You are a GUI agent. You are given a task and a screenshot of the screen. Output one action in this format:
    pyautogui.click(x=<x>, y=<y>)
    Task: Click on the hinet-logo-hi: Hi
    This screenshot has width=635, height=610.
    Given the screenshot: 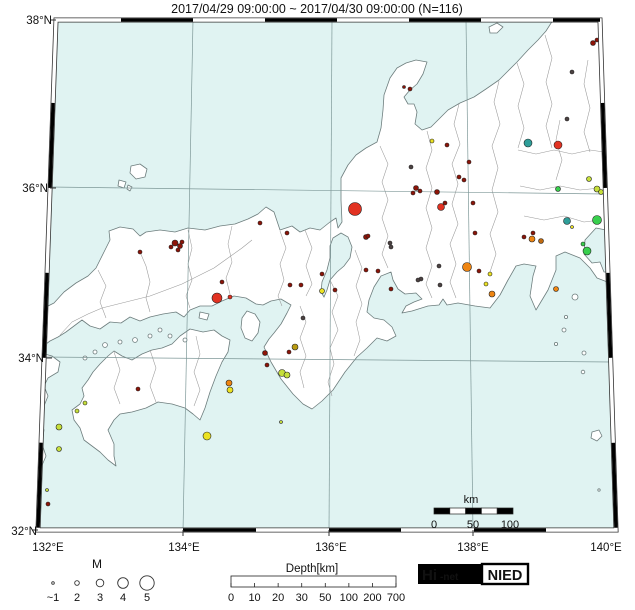 What is the action you would take?
    pyautogui.click(x=429, y=575)
    